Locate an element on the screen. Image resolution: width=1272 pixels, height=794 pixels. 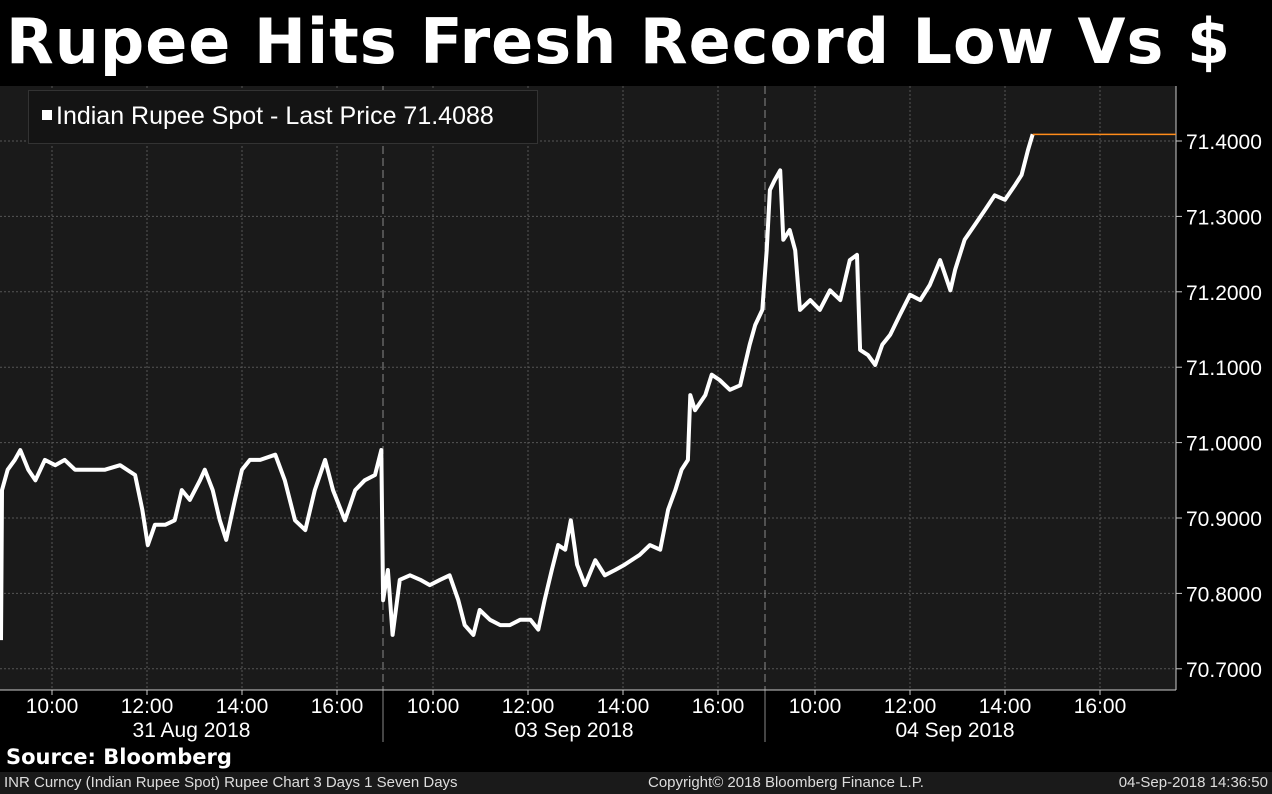
x-day-label: 31 Aug 2018 is located at coordinates (192, 730).